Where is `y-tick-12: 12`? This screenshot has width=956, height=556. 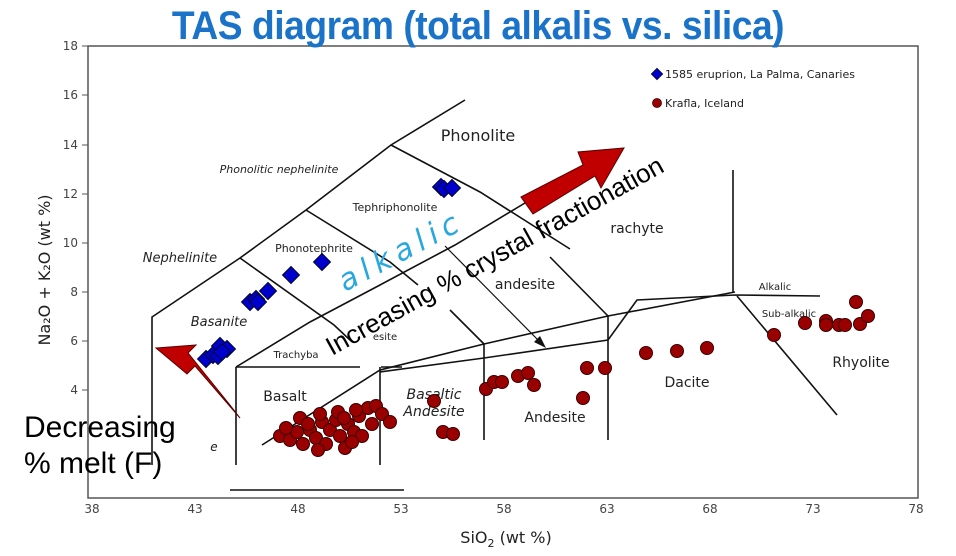 y-tick-12: 12 is located at coordinates (70, 194).